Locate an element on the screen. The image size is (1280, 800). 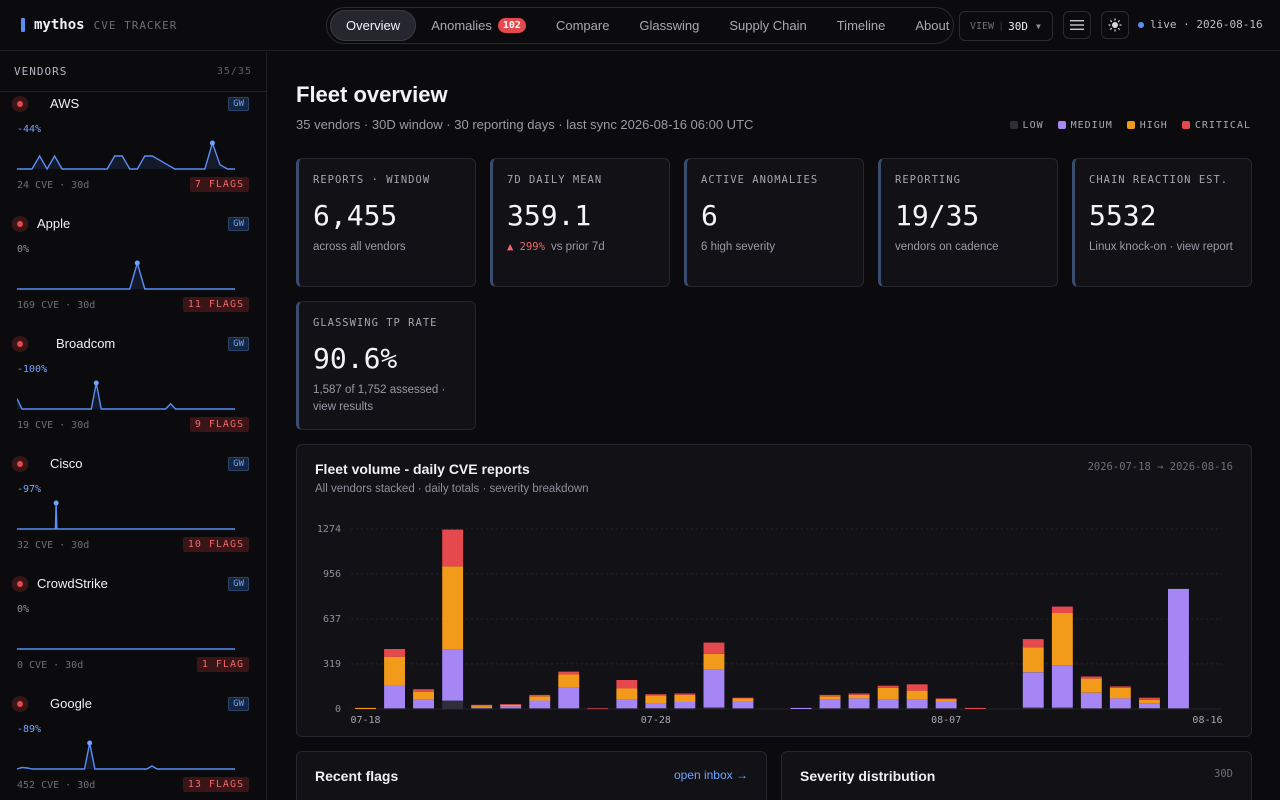
menu-button is located at coordinates (1077, 25).